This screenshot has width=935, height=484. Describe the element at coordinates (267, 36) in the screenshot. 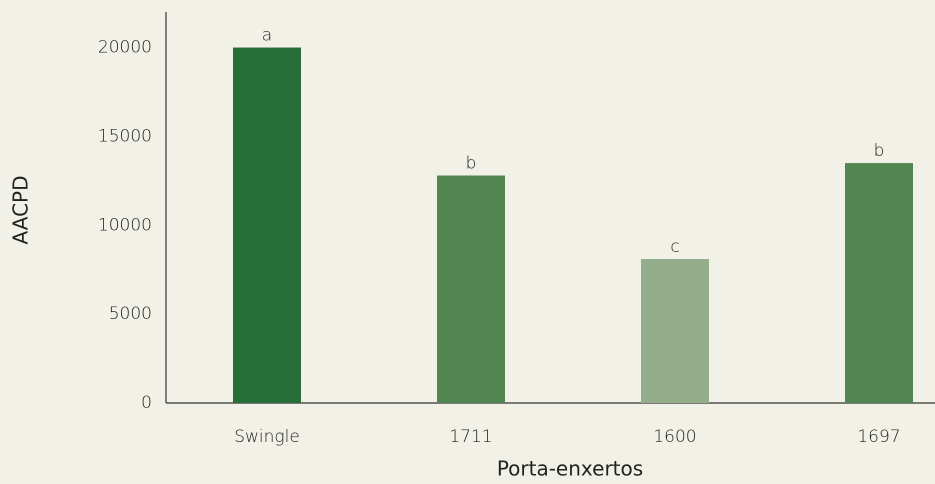

I see `bar-letter: a` at that location.